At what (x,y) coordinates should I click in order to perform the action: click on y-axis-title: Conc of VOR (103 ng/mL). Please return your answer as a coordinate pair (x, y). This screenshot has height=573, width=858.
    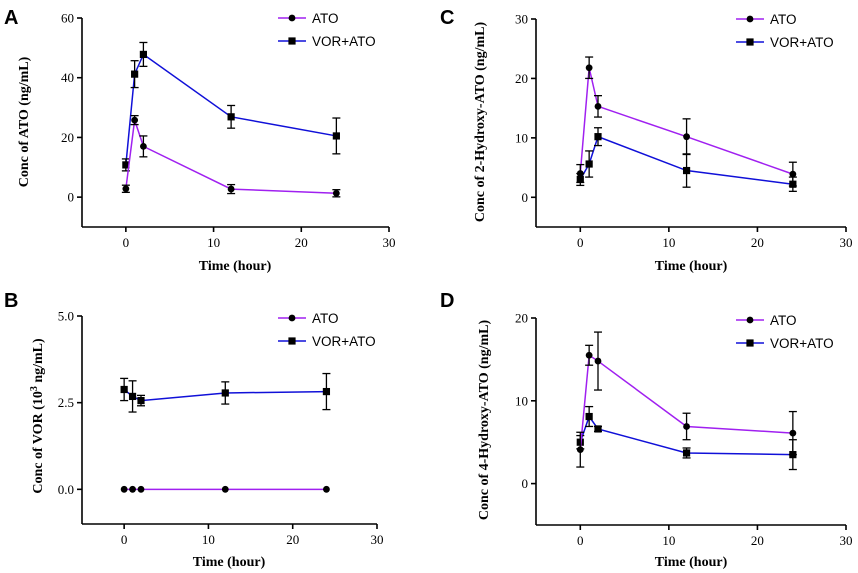
    Looking at the image, I should click on (38, 416).